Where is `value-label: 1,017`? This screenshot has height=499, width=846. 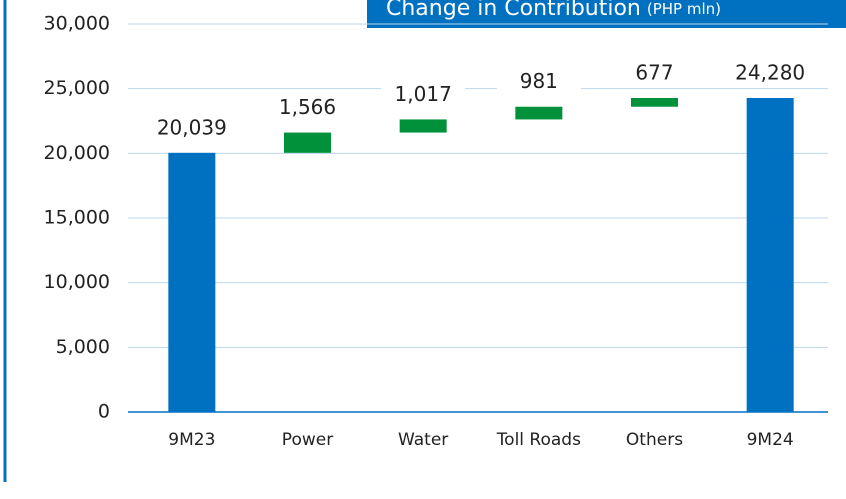
value-label: 1,017 is located at coordinates (423, 94).